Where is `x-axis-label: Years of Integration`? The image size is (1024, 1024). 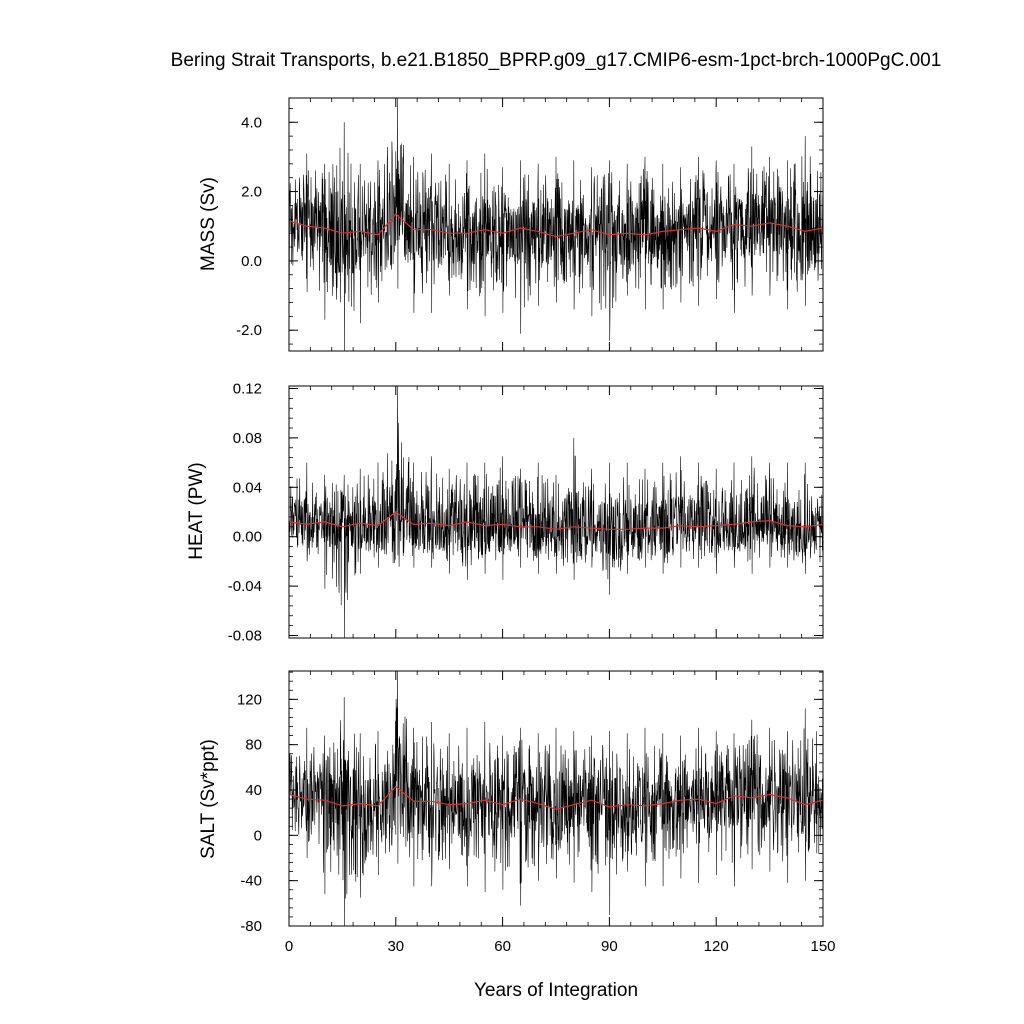 x-axis-label: Years of Integration is located at coordinates (556, 990).